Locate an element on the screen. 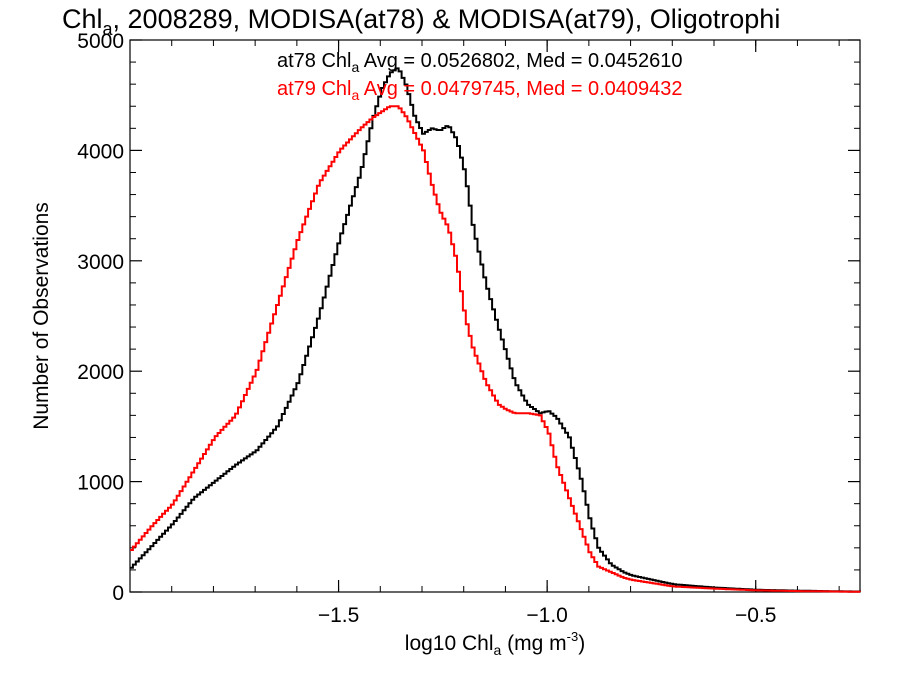  x-axis-label-end: ) is located at coordinates (581, 643).